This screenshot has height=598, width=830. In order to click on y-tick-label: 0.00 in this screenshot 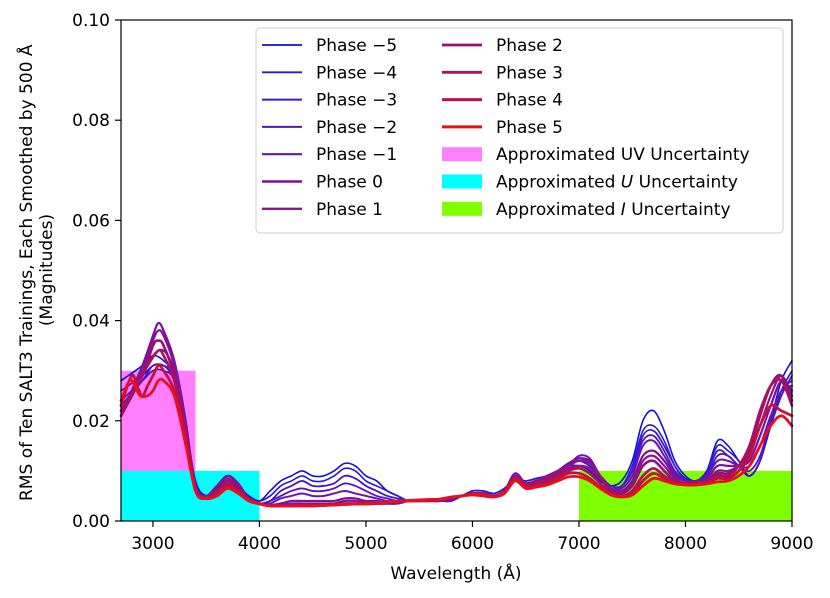, I will do `click(91, 522)`.